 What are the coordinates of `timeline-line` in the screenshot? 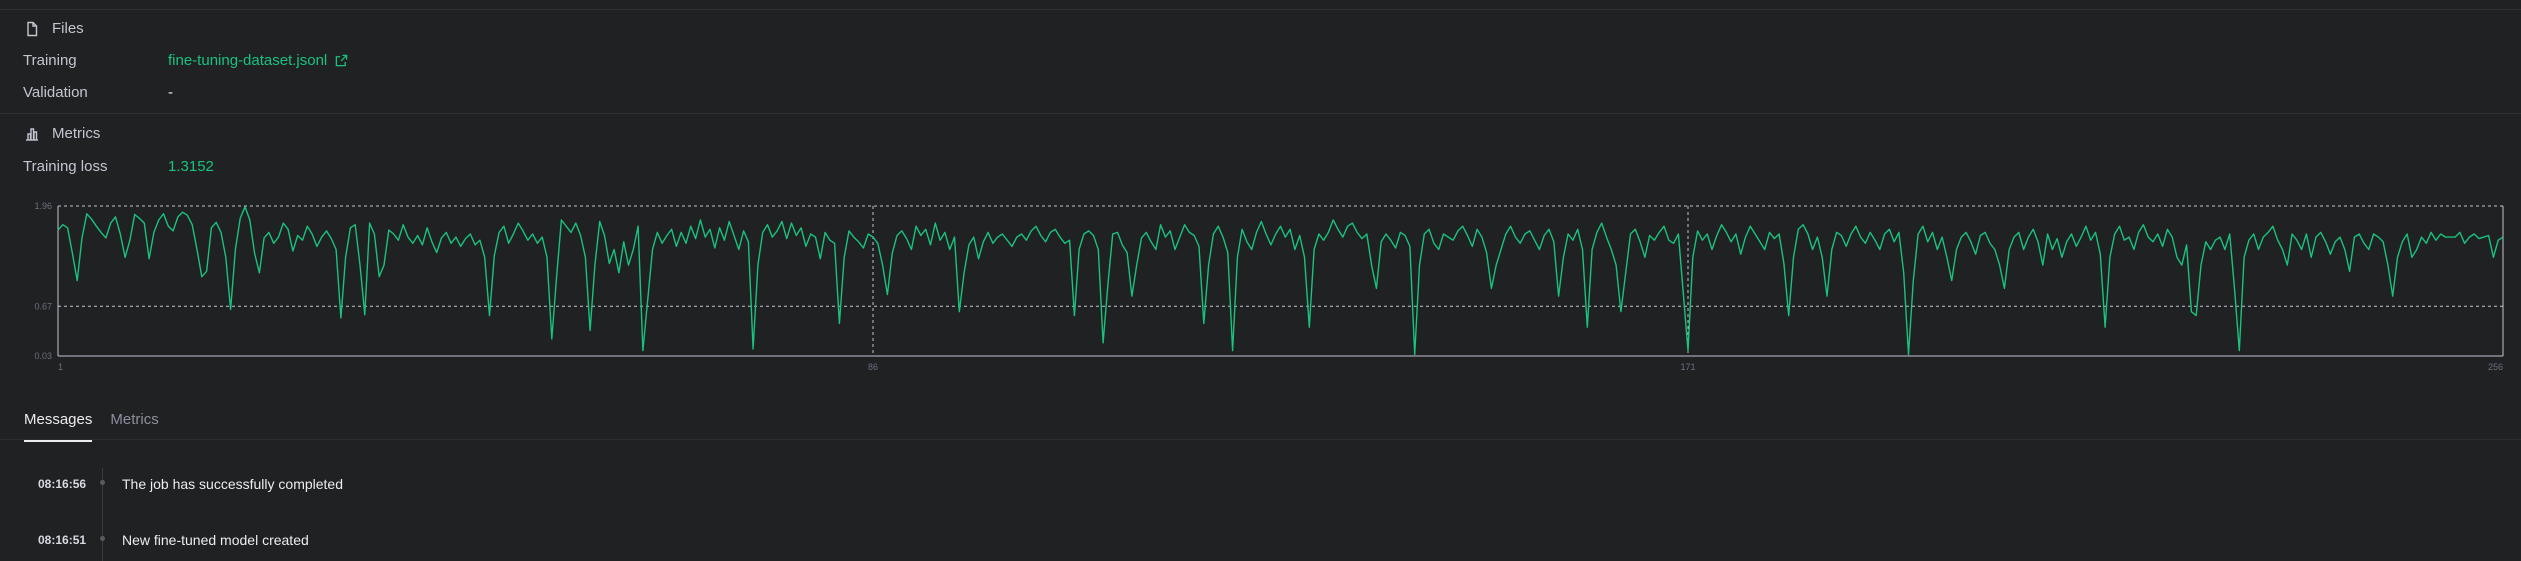 It's located at (102, 514).